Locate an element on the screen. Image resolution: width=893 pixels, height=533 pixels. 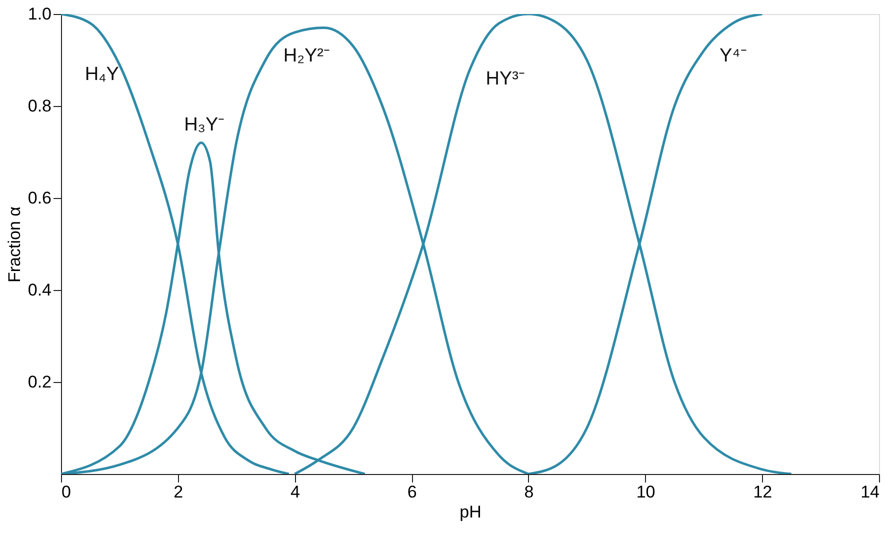
y-tick-label: 0.6 is located at coordinates (40, 198).